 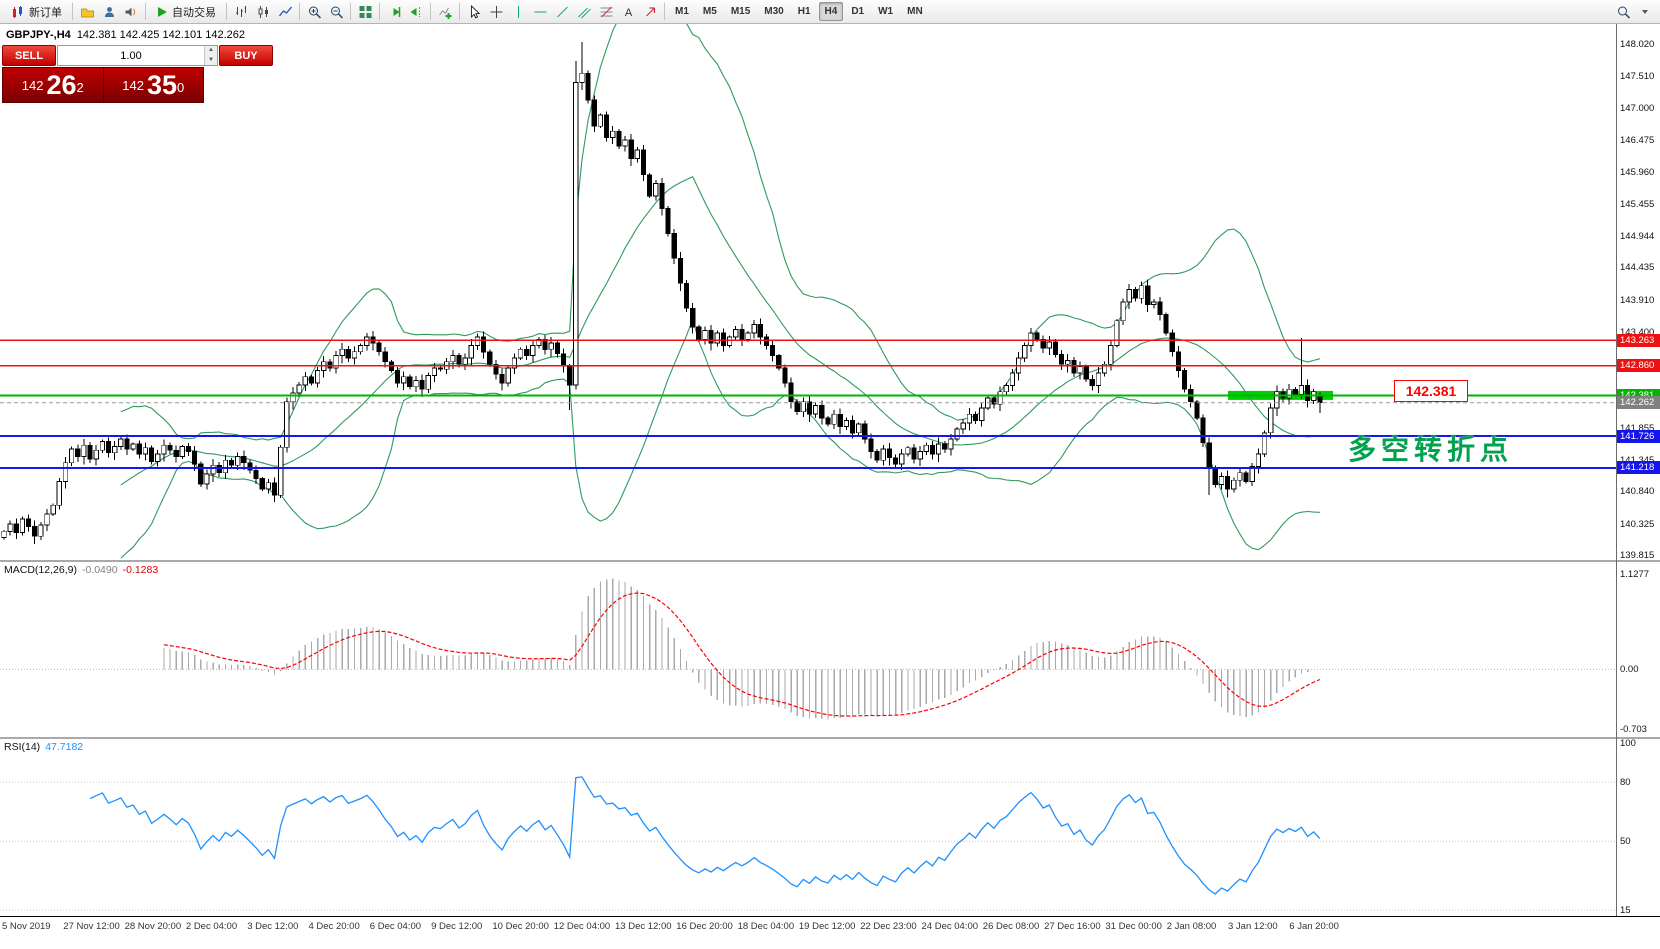 What do you see at coordinates (1625, 911) in the screenshot?
I see `rsi-axis-label: 15` at bounding box center [1625, 911].